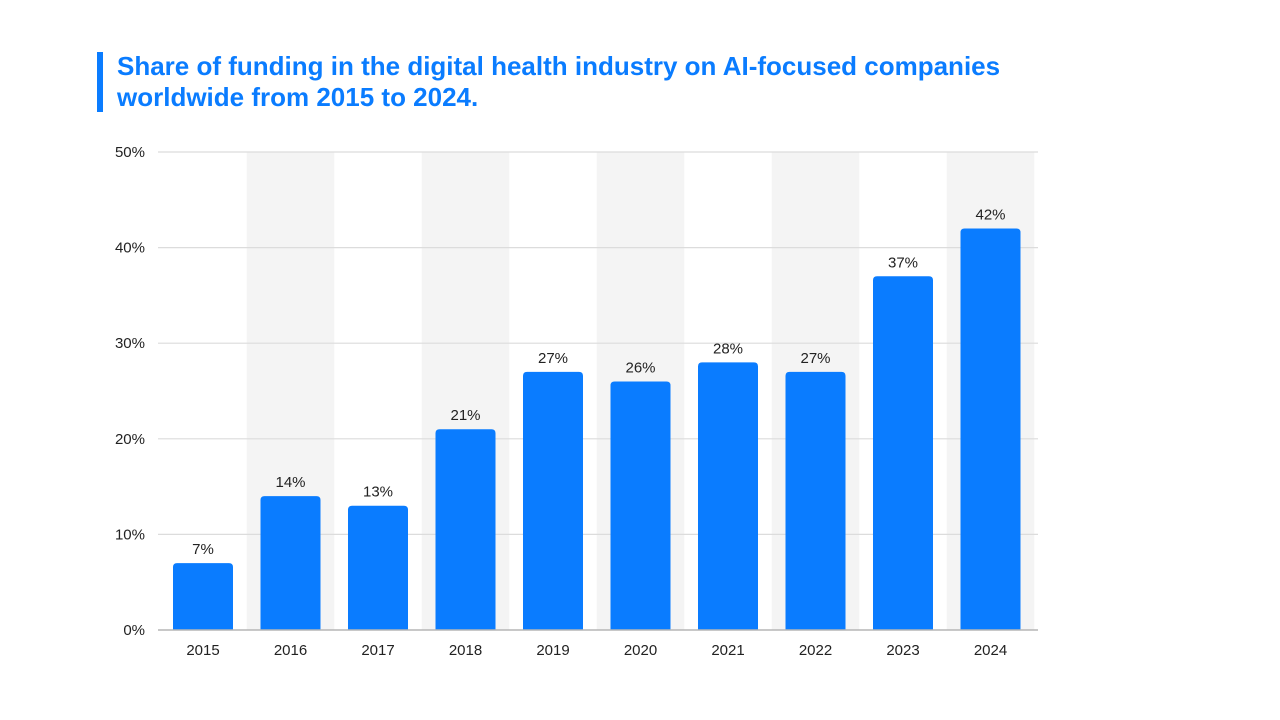 The height and width of the screenshot is (720, 1280). I want to click on data-label-2020: 26%, so click(640, 367).